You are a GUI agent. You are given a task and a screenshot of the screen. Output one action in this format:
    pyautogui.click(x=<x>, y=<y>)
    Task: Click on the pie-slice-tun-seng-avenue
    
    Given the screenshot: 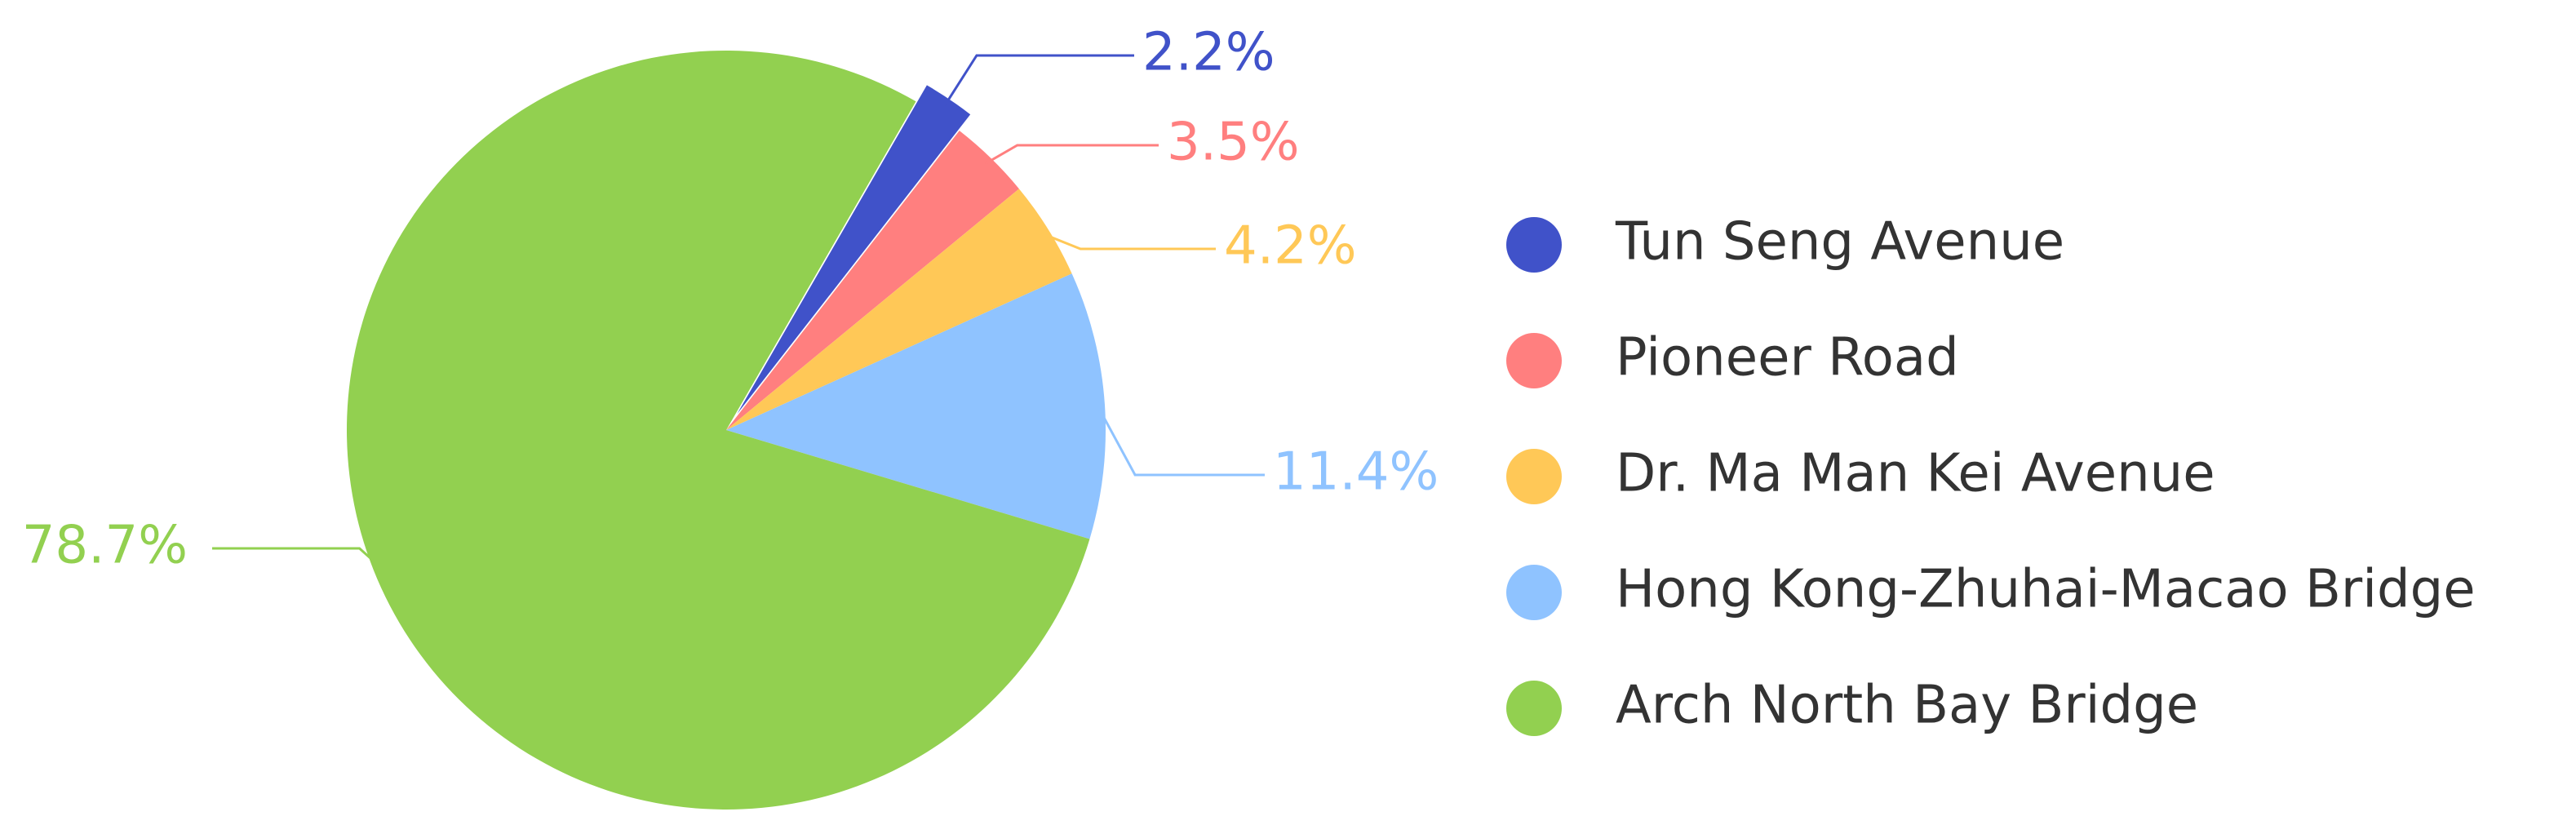 What is the action you would take?
    pyautogui.click(x=854, y=250)
    